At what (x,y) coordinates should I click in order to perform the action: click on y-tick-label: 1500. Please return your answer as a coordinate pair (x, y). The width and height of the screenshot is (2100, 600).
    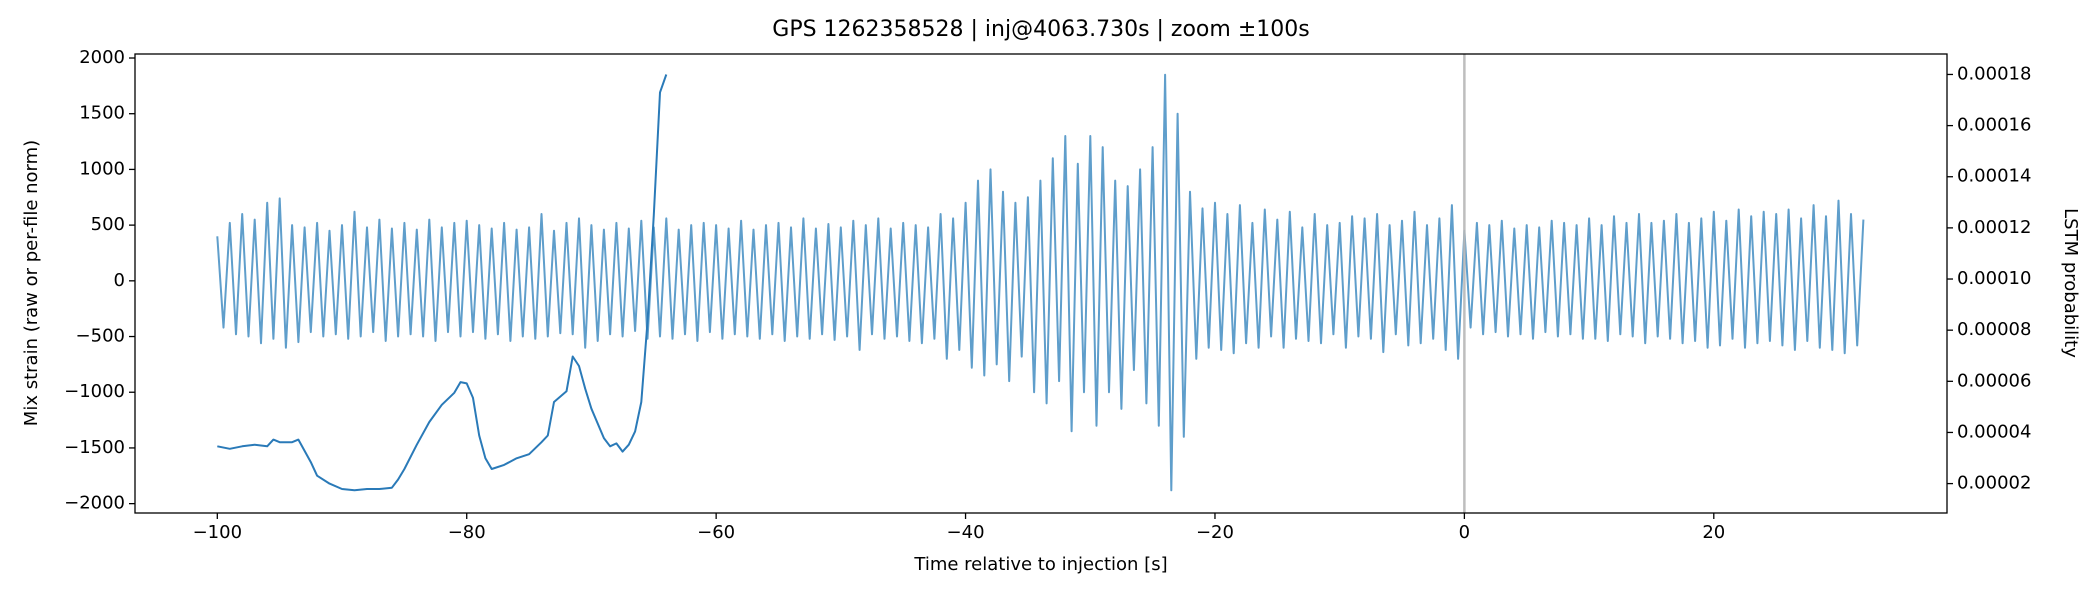
    Looking at the image, I should click on (102, 113).